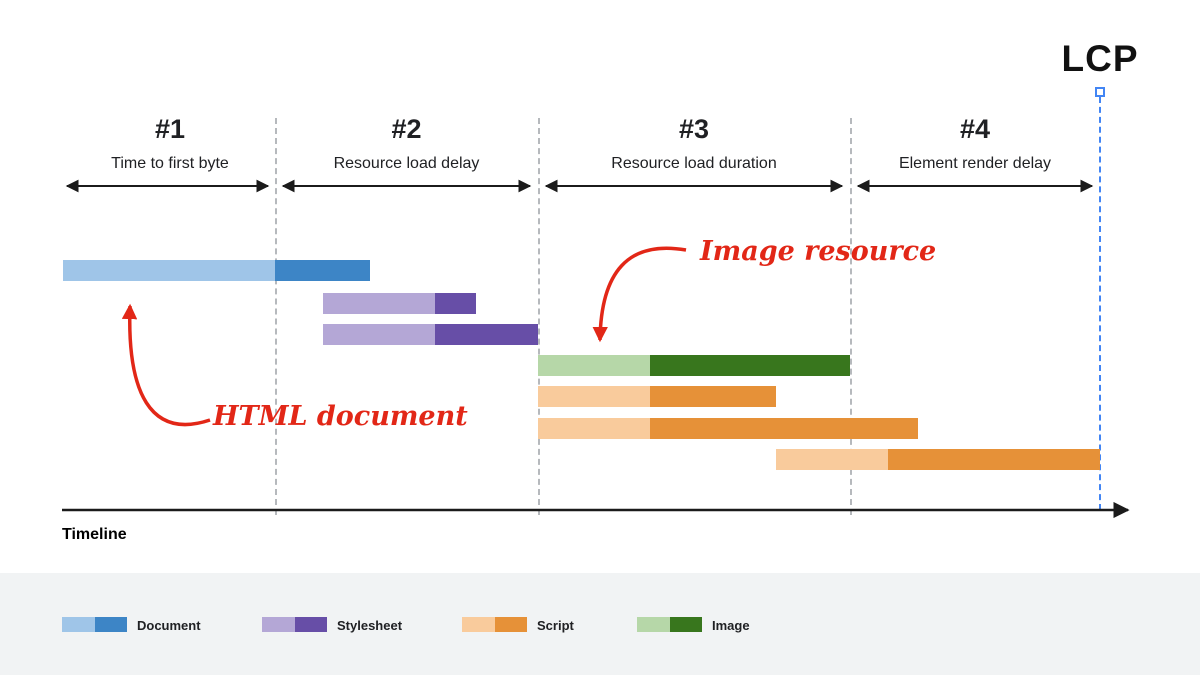 The width and height of the screenshot is (1200, 675). I want to click on image-bar-light, so click(594, 365).